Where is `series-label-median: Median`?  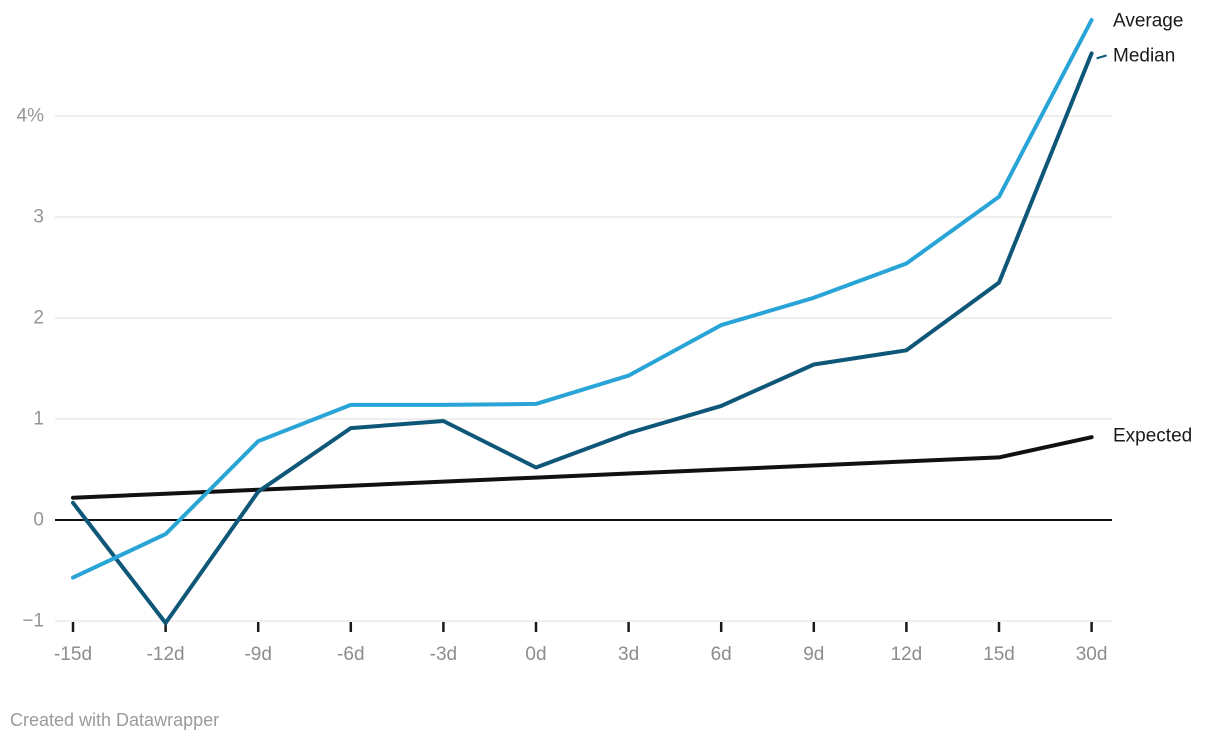
series-label-median: Median is located at coordinates (1144, 56).